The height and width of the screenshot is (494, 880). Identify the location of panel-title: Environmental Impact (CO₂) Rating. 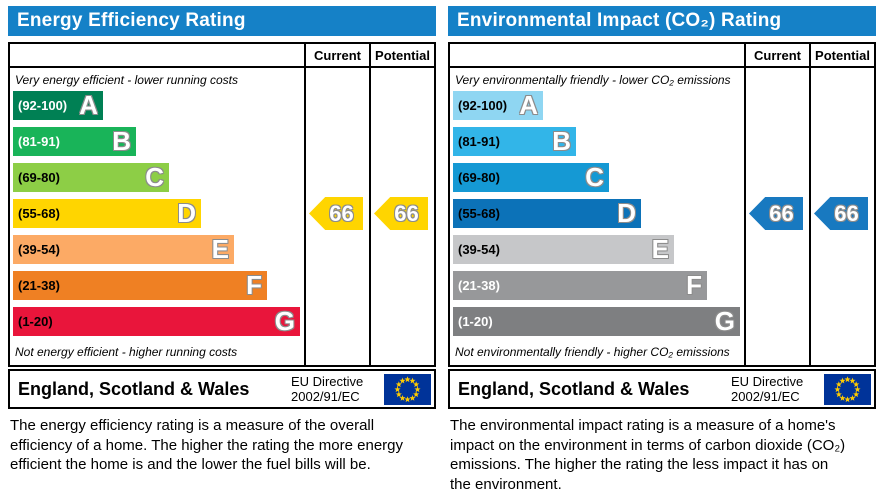
(662, 21).